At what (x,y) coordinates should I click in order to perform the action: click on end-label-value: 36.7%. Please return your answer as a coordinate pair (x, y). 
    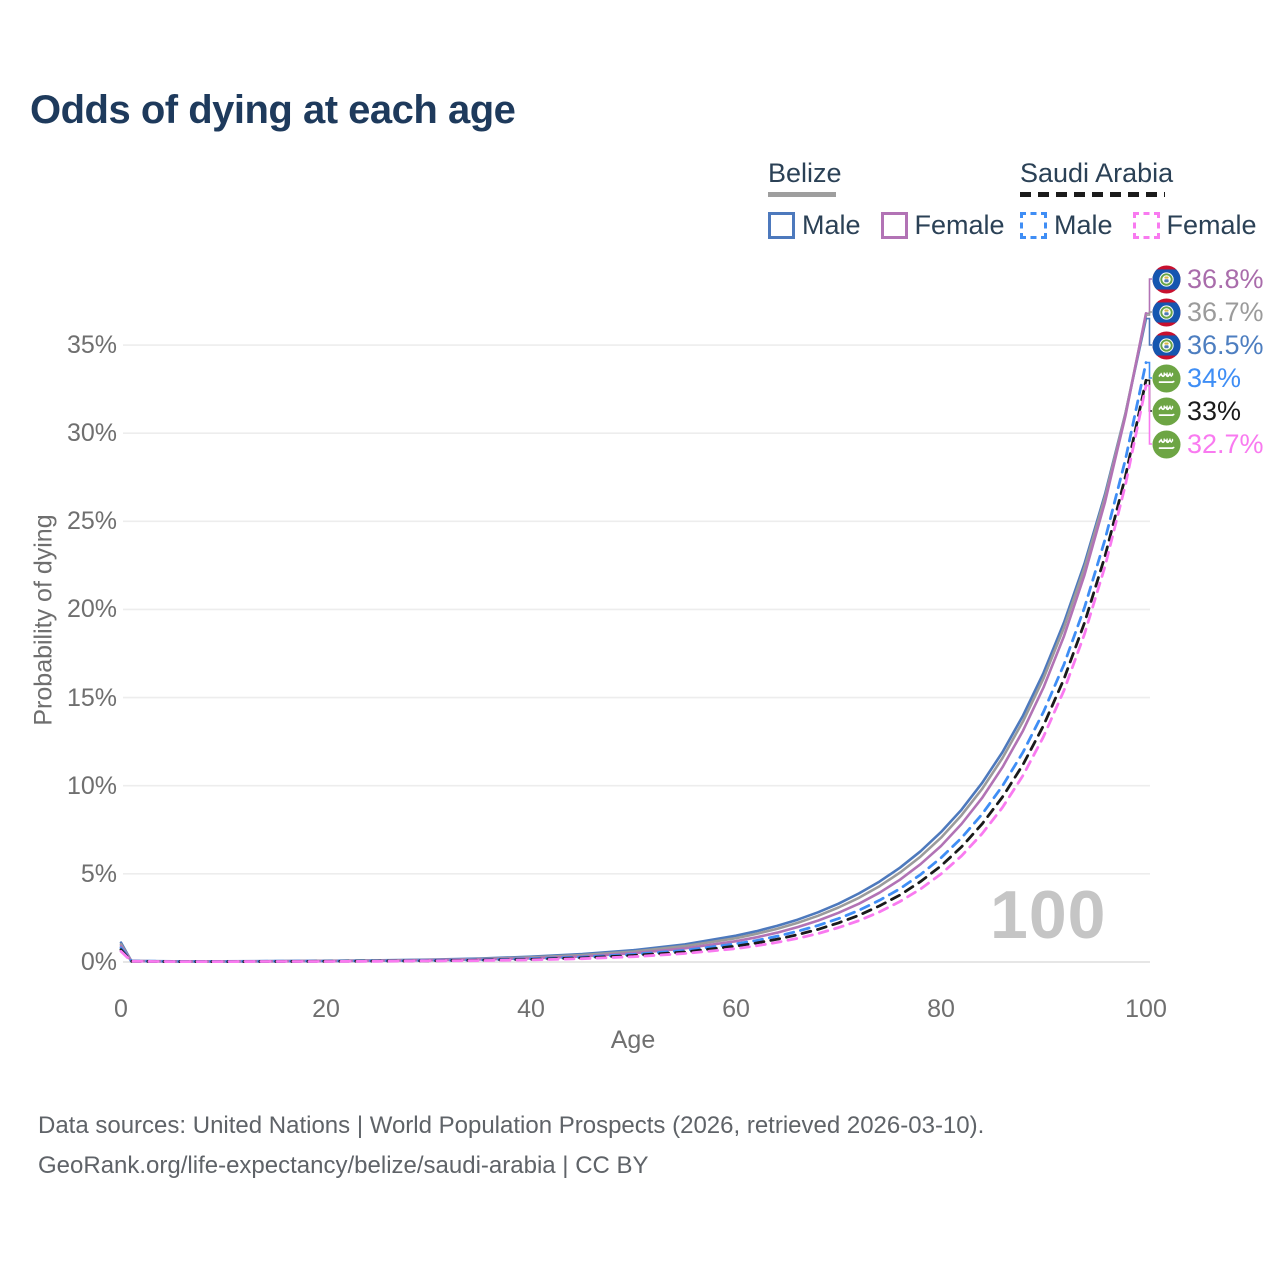
    Looking at the image, I should click on (1225, 311).